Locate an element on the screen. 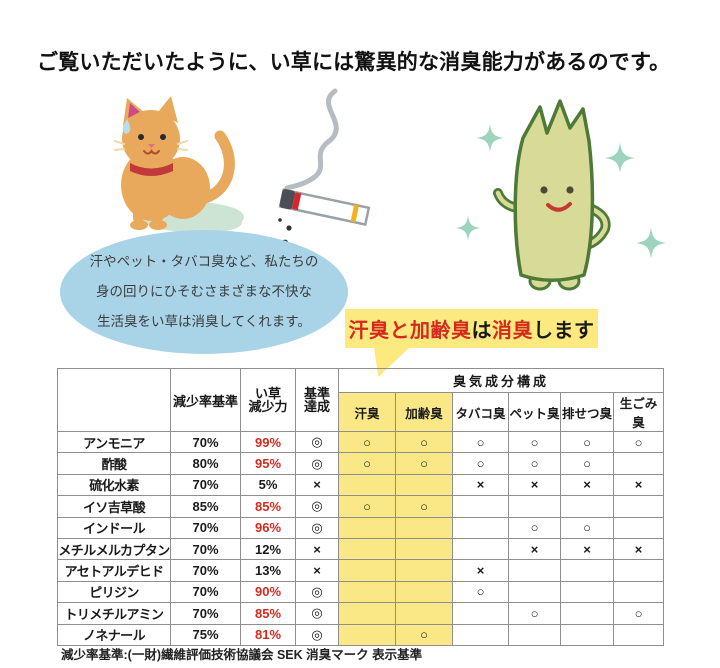 The height and width of the screenshot is (668, 720). speech-bubble-line: 生活臭をい草は消臭してくれます。 is located at coordinates (204, 321).